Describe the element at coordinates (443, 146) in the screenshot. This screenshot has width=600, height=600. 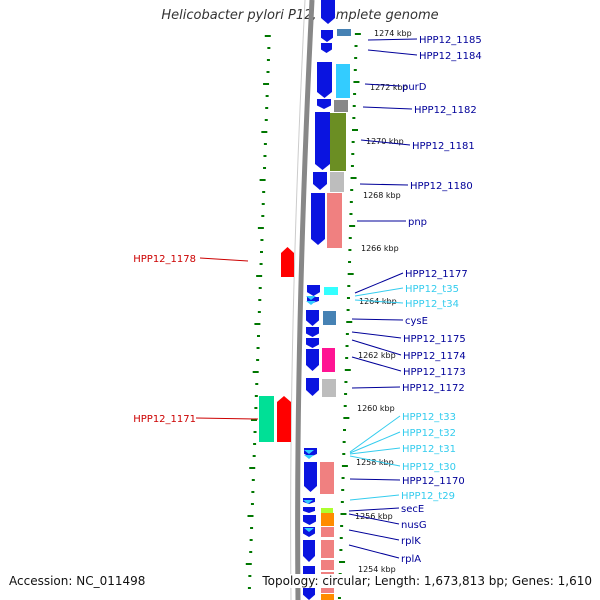
I see `feature-label-right: HPP12_1181` at that location.